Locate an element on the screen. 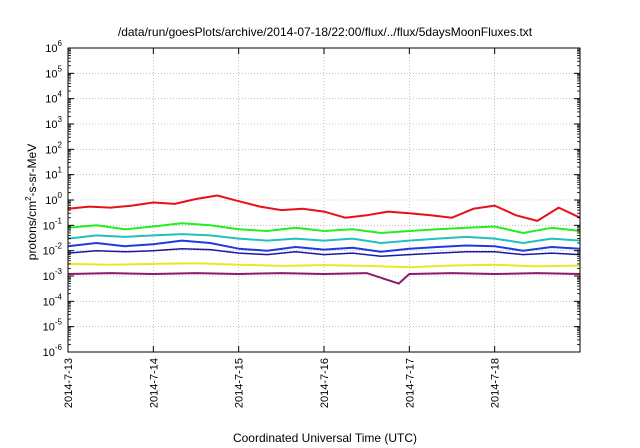 The width and height of the screenshot is (640, 448). y-tick-label: 10⁻¹ is located at coordinates (53, 224).